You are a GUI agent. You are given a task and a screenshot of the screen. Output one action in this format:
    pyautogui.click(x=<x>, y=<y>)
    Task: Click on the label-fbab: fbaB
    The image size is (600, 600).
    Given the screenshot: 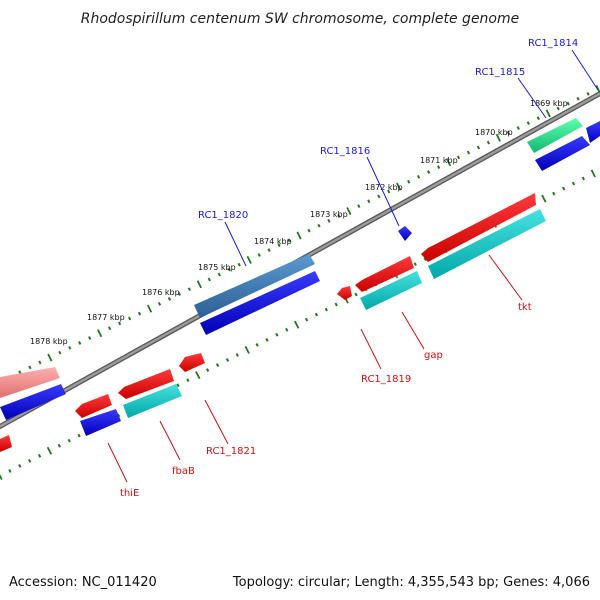 What is the action you would take?
    pyautogui.click(x=183, y=471)
    